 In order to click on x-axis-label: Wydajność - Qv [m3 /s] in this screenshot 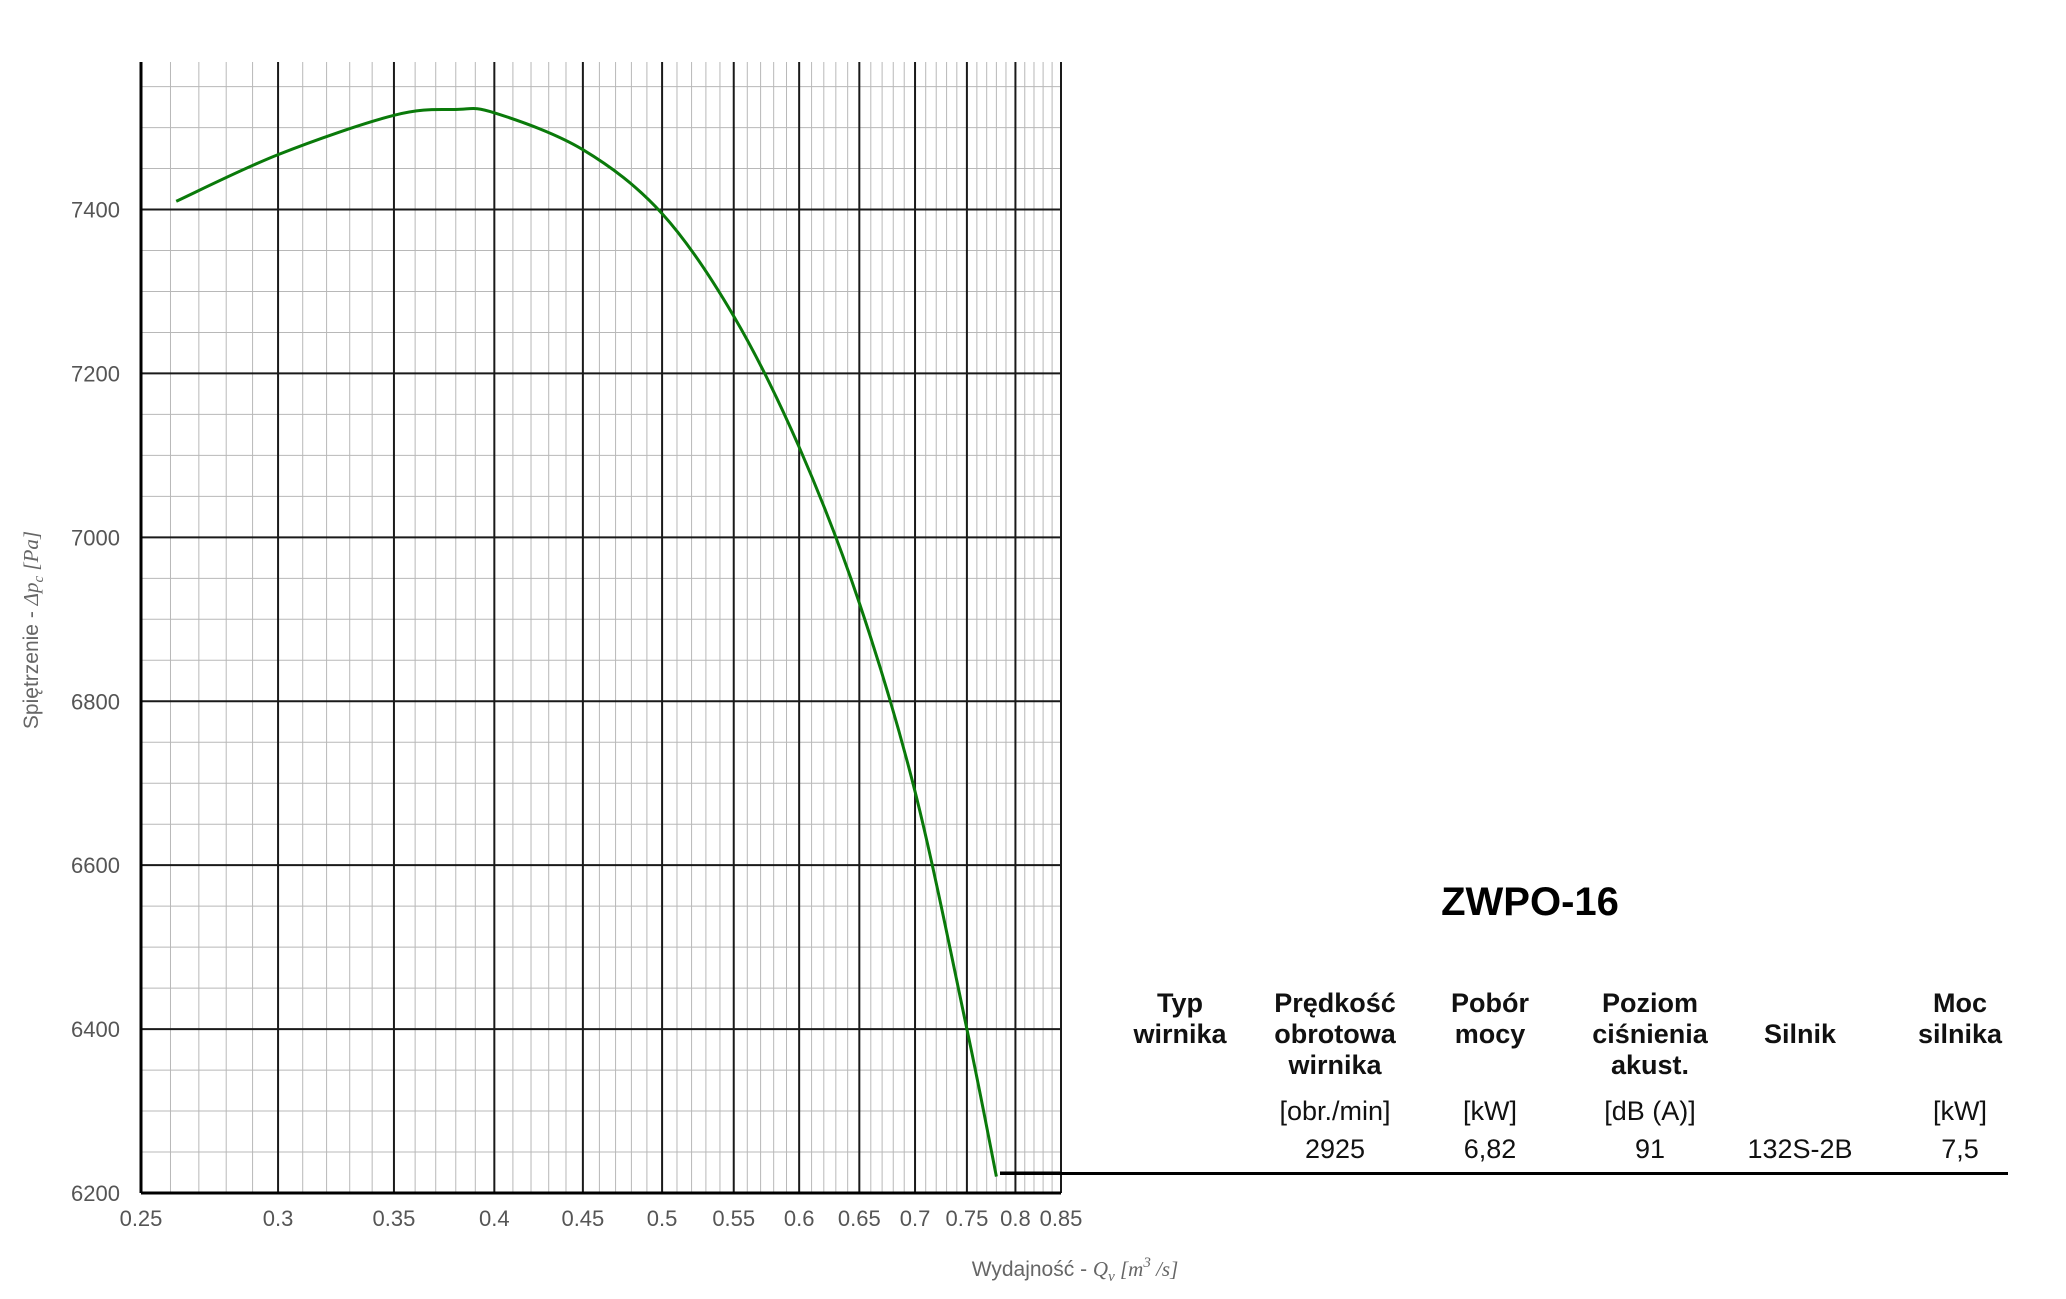, I will do `click(1075, 1270)`.